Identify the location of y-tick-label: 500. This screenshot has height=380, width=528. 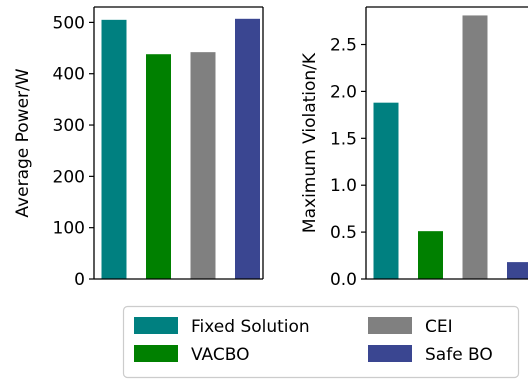
(69, 23).